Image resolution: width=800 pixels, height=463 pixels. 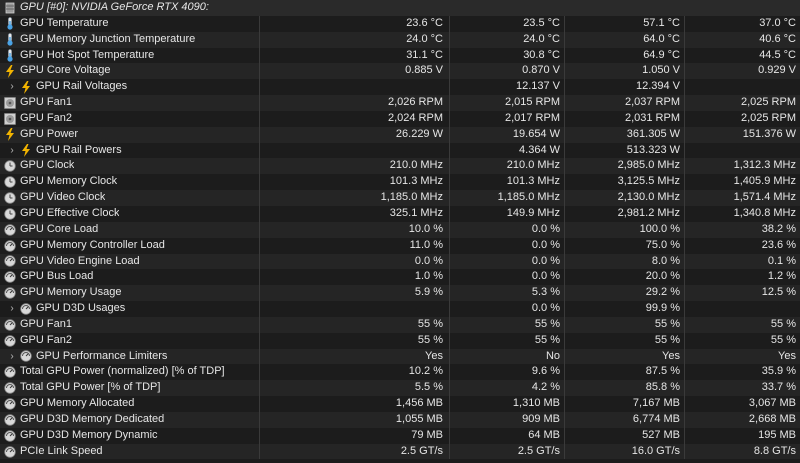 I want to click on sensor-row: GPU Fan1 55 % 55 % 55 % 55 %, so click(x=400, y=324).